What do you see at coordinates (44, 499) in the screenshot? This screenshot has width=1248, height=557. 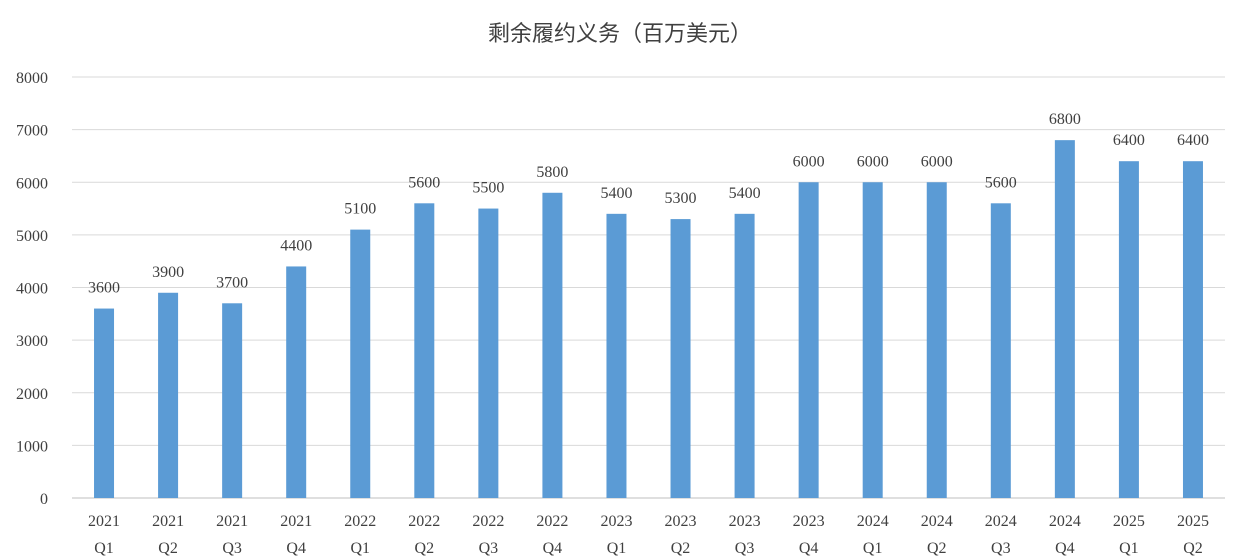 I see `y-tick-label: 0` at bounding box center [44, 499].